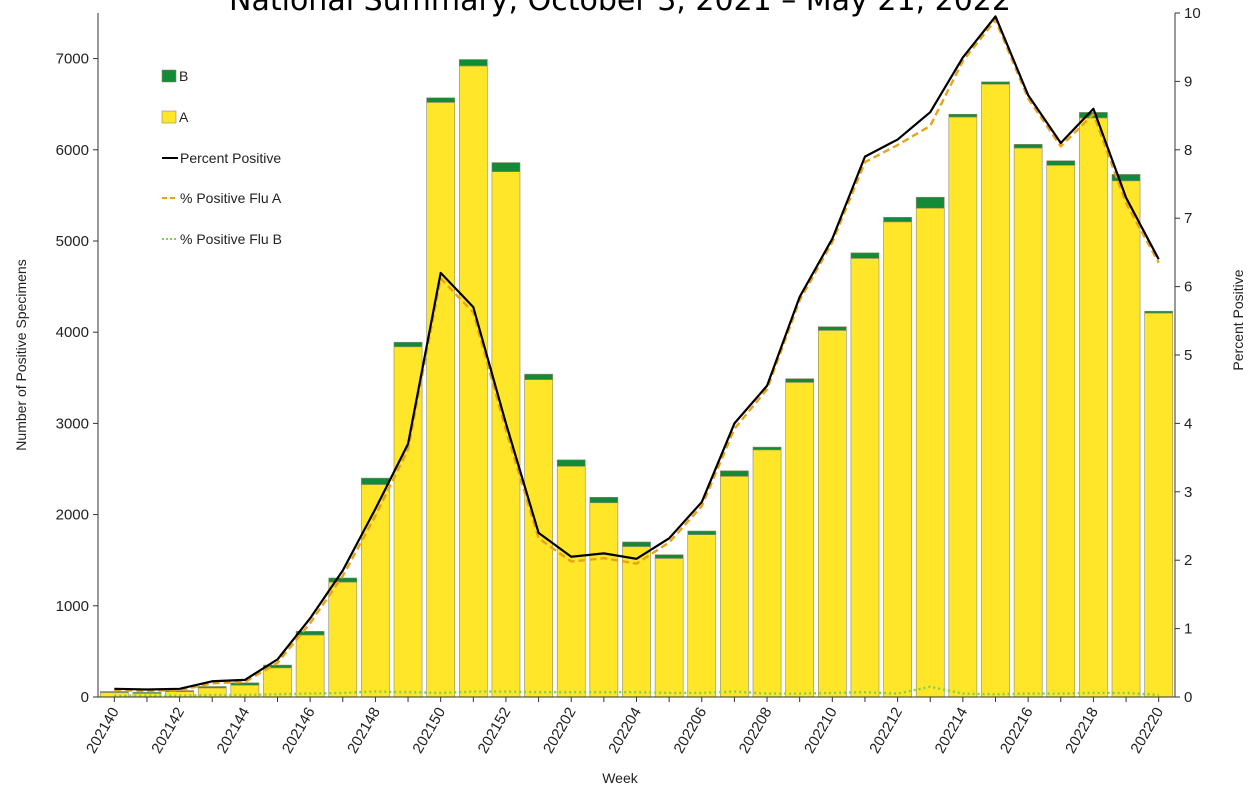 The height and width of the screenshot is (791, 1251). I want to click on x-tick-label: 202144, so click(234, 731).